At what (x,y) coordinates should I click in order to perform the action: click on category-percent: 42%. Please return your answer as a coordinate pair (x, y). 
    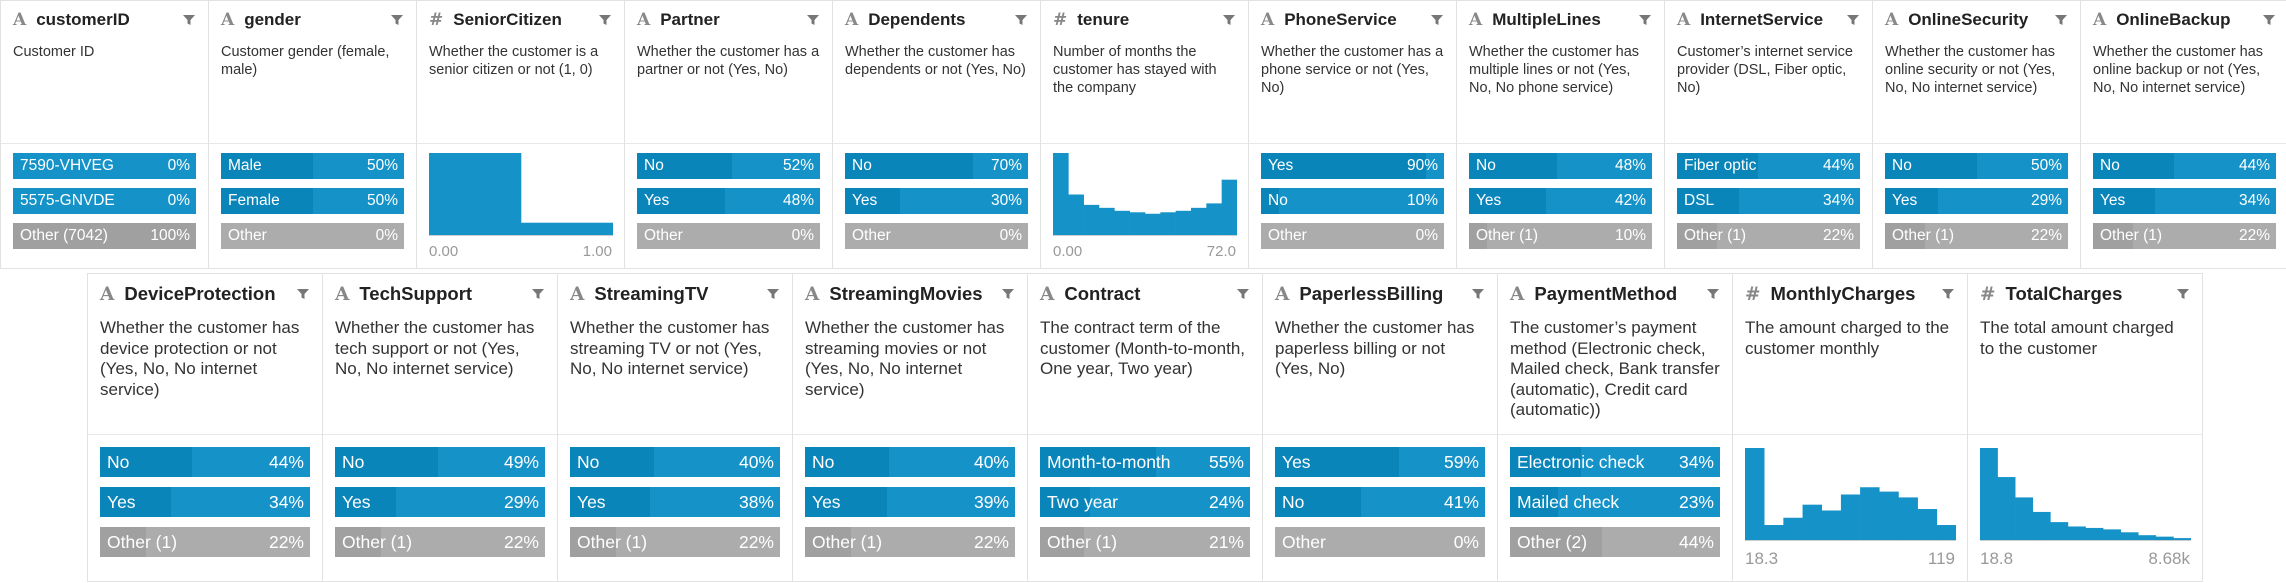
    Looking at the image, I should click on (1630, 200).